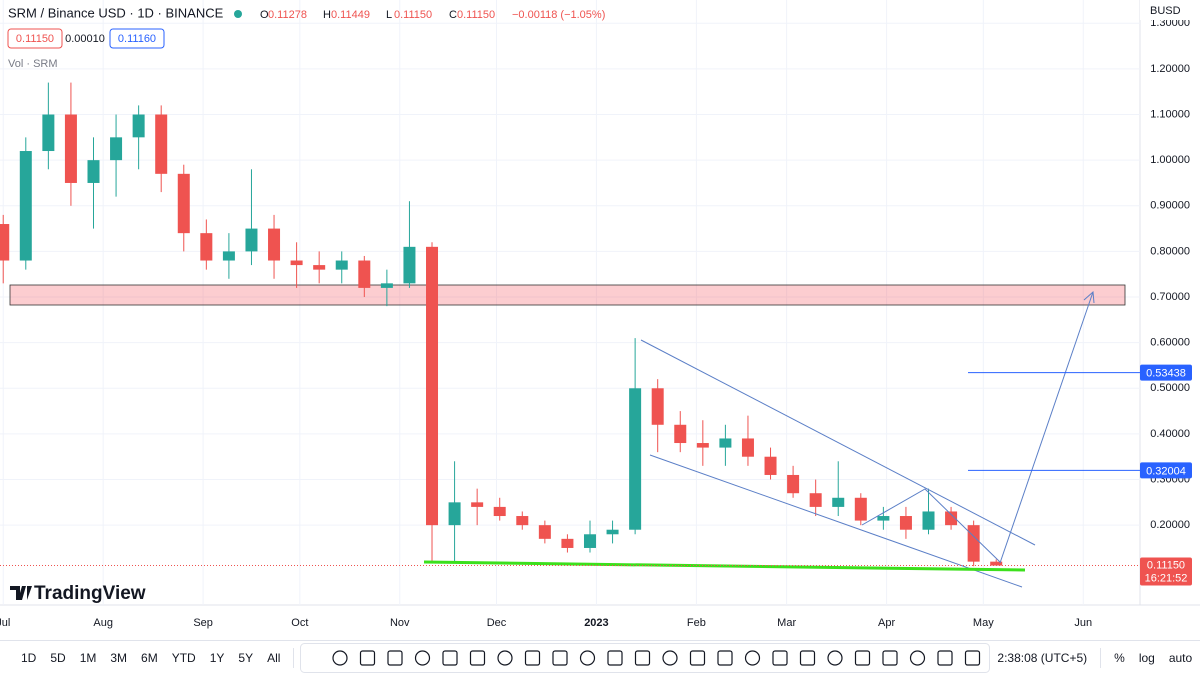 This screenshot has height=675, width=1200. Describe the element at coordinates (1170, 297) in the screenshot. I see `y-tick-label: 0.70000` at that location.